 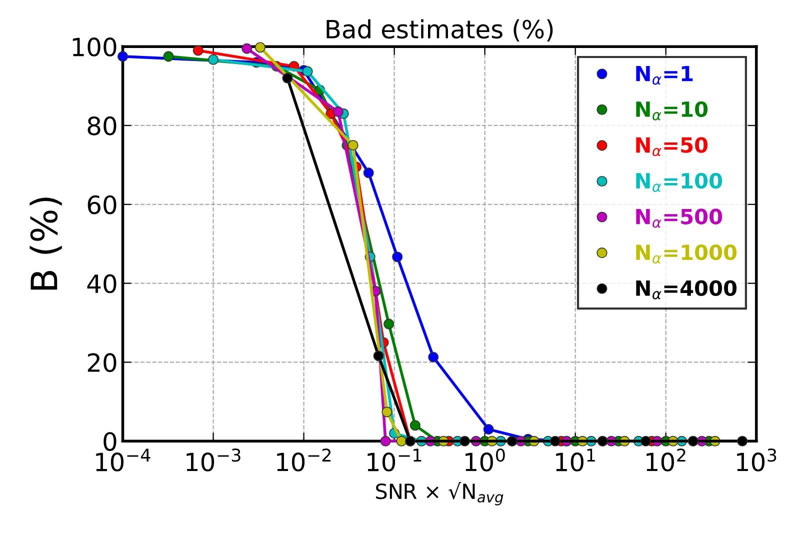 I want to click on y-axis-title: B (%), so click(x=46, y=244).